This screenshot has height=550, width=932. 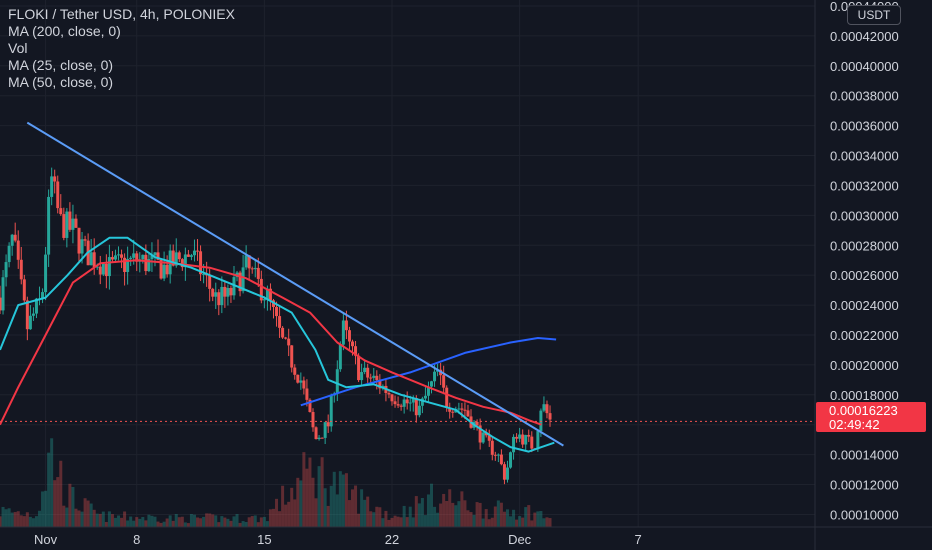 I want to click on quote-currency-badge: USDT, so click(x=874, y=15).